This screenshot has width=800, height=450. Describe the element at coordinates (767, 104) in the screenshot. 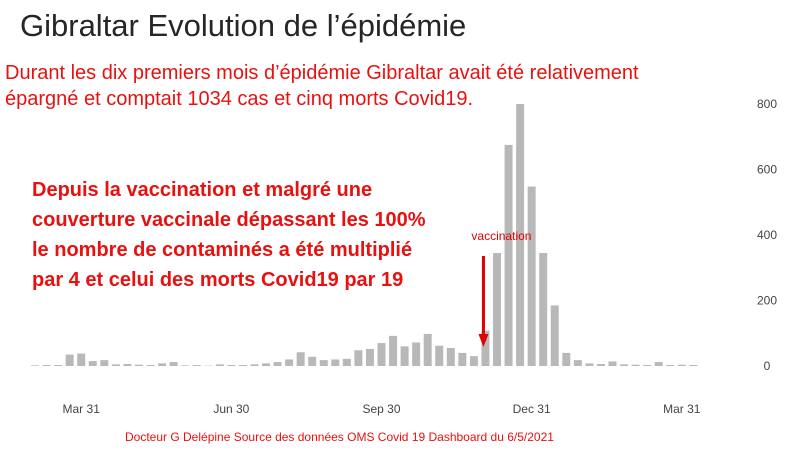

I see `y-tick-label: 800` at that location.